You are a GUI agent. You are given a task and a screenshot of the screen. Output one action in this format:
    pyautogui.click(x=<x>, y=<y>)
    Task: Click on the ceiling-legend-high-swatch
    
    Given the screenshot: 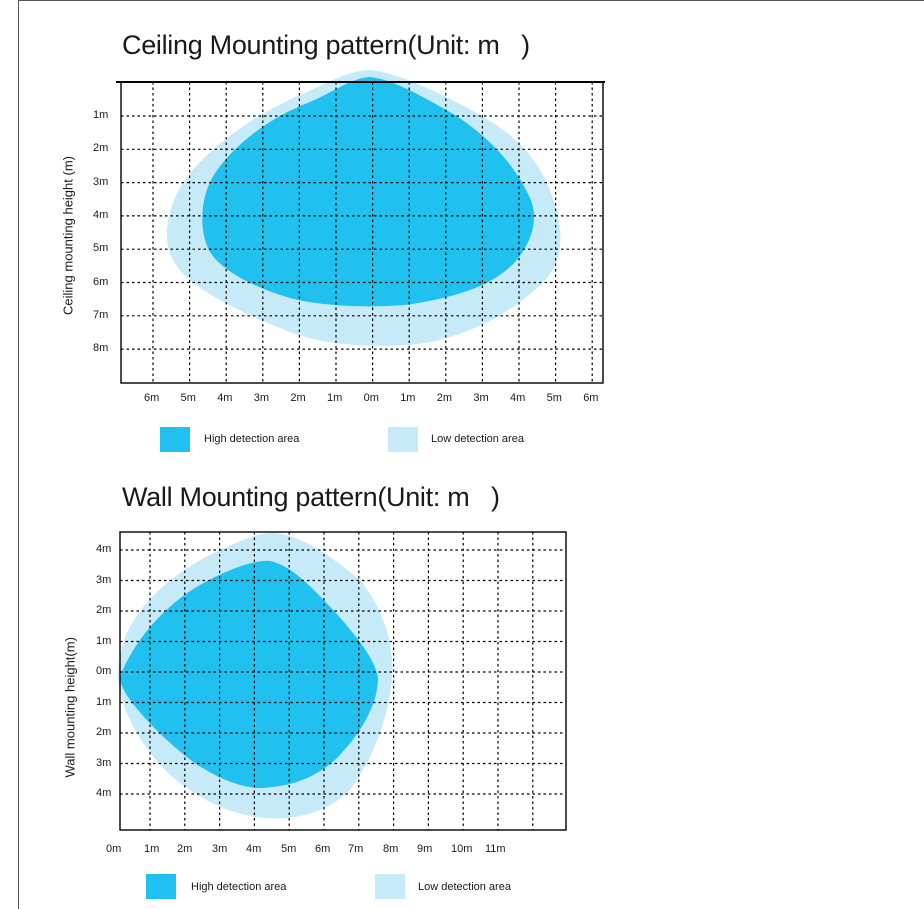 What is the action you would take?
    pyautogui.click(x=175, y=439)
    